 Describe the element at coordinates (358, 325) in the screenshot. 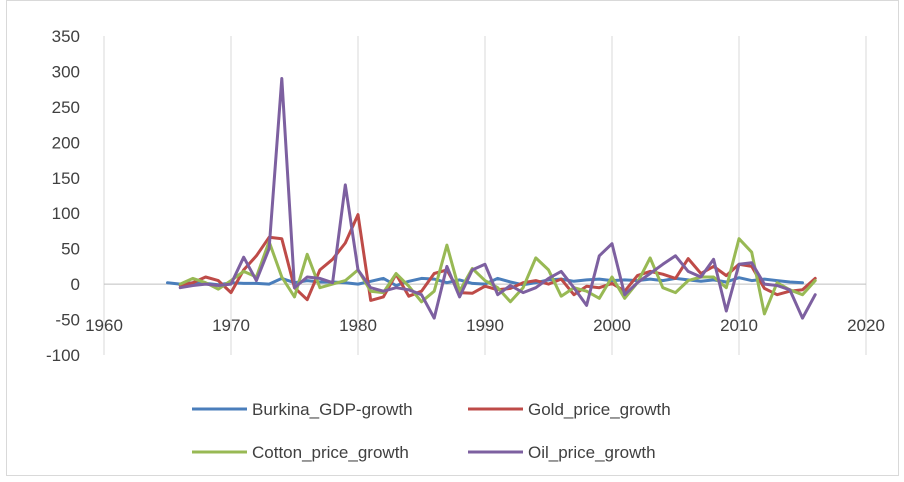

I see `x-tick-label: 1980` at that location.